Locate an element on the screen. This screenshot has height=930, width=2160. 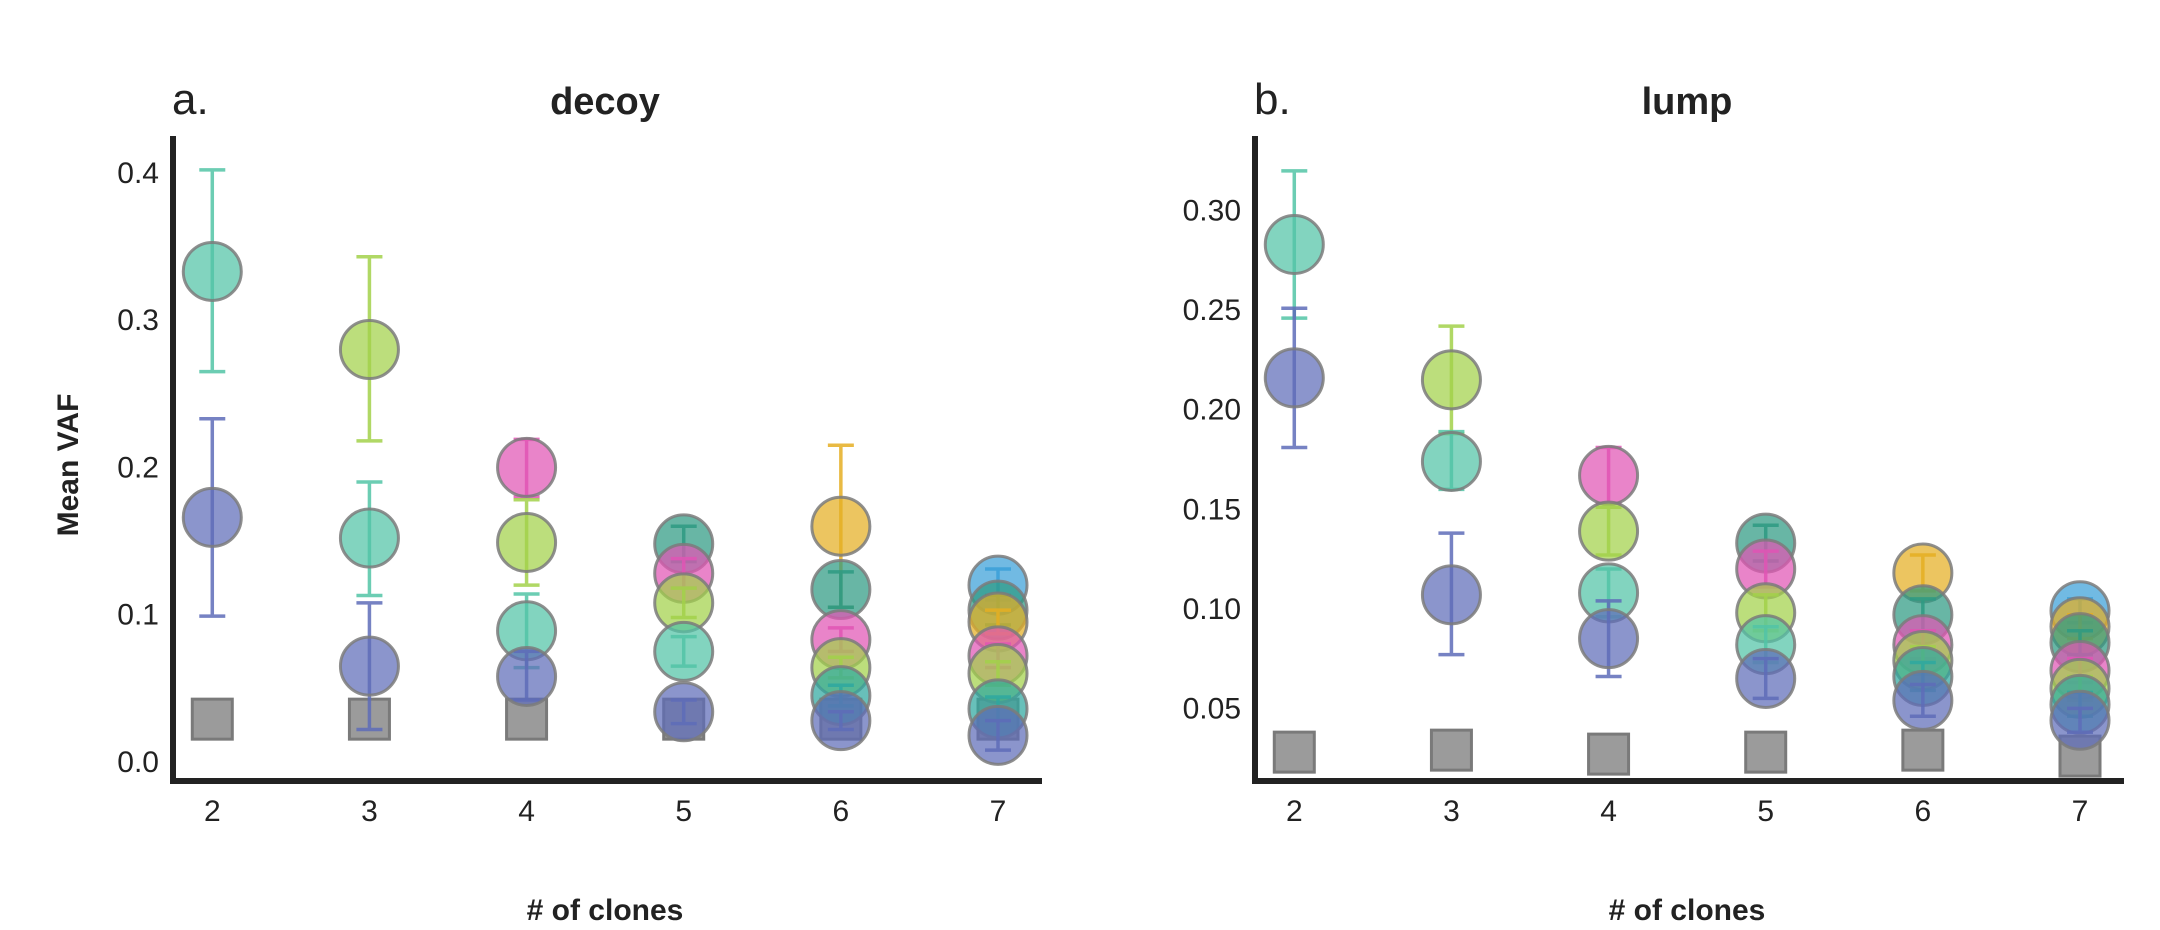
y-axis-label: Mean VAF is located at coordinates (68, 465).